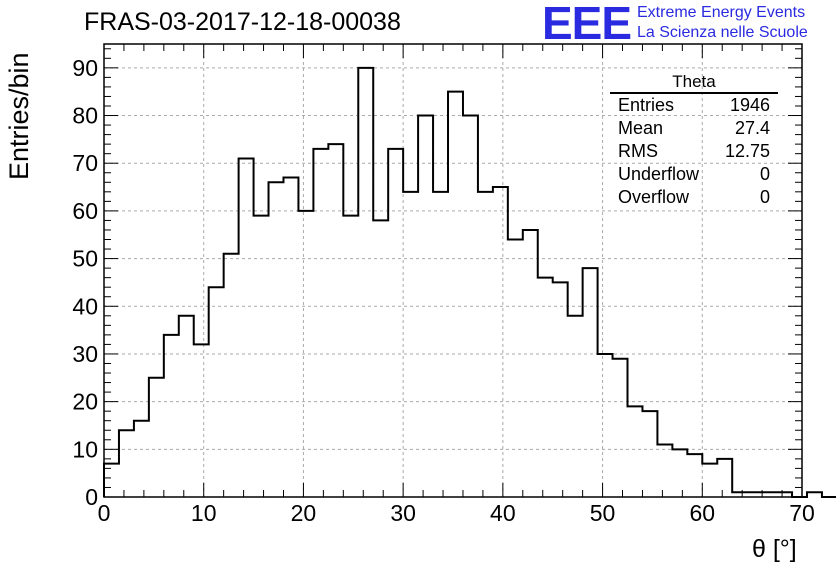 The height and width of the screenshot is (572, 836). What do you see at coordinates (694, 151) in the screenshot?
I see `stats-row-rms: RMS 12.75` at bounding box center [694, 151].